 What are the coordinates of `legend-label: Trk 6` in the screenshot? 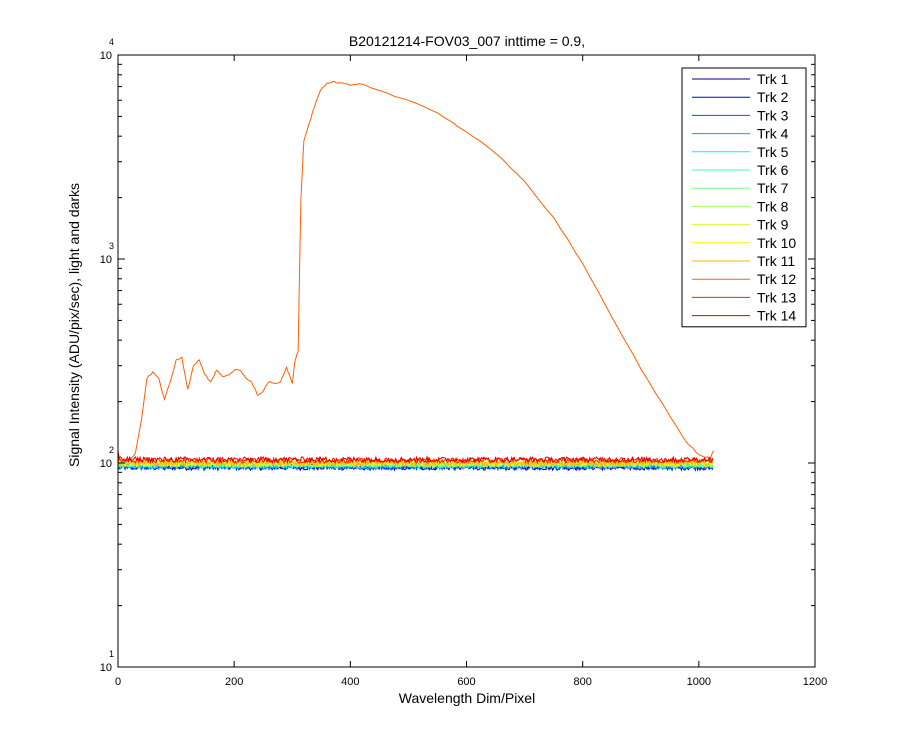 It's located at (773, 170).